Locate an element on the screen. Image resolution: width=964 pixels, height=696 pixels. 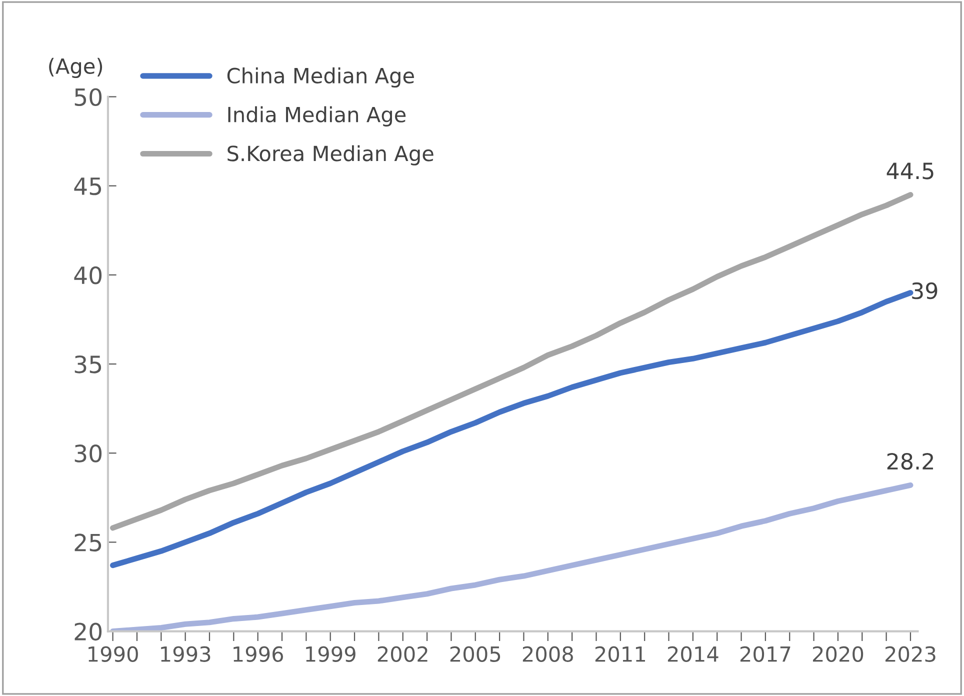
y-tick-label: 40 is located at coordinates (88, 275).